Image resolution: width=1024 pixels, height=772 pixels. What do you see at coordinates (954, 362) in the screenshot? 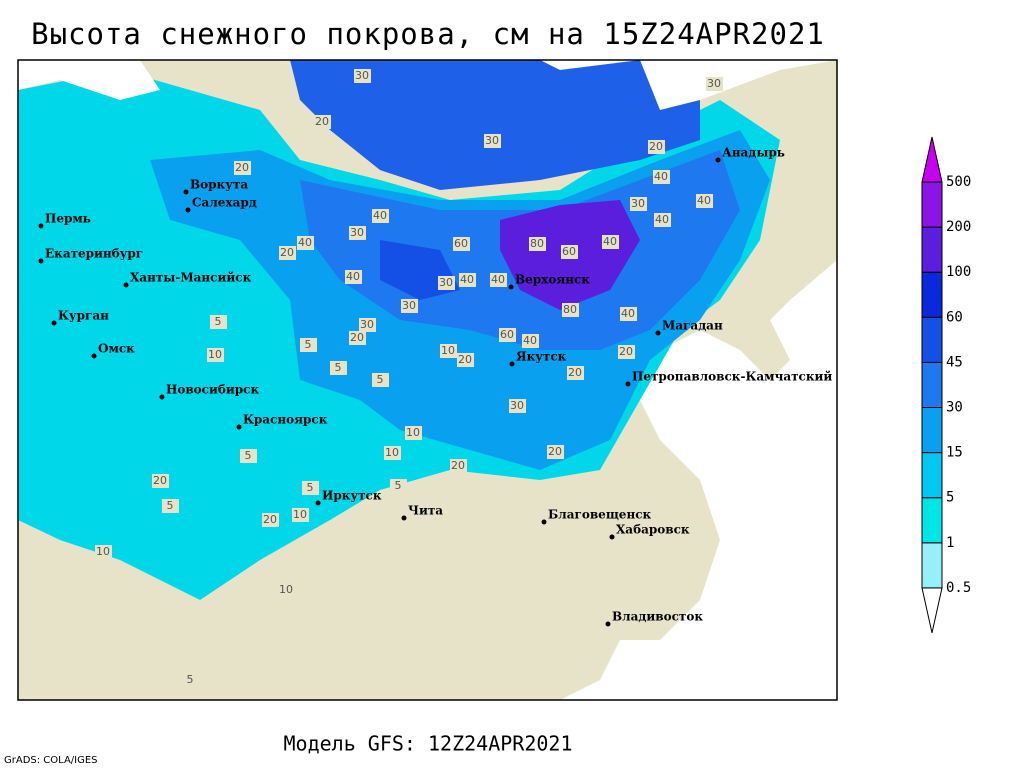
I see `colorbar-label: 45` at bounding box center [954, 362].